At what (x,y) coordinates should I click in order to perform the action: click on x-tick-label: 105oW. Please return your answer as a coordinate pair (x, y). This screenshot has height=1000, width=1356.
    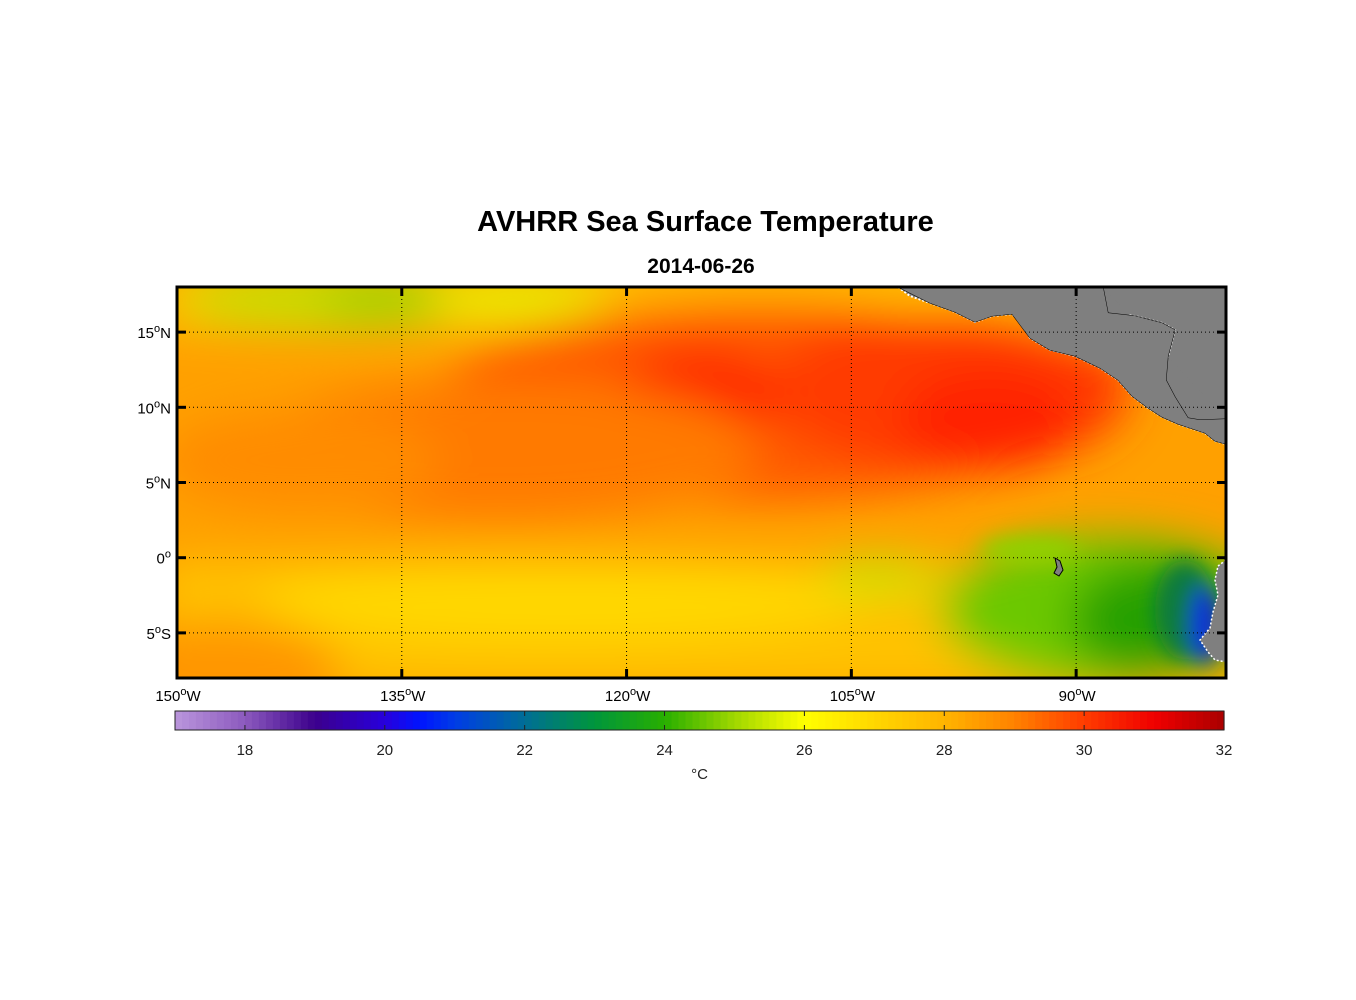
    Looking at the image, I should click on (853, 695).